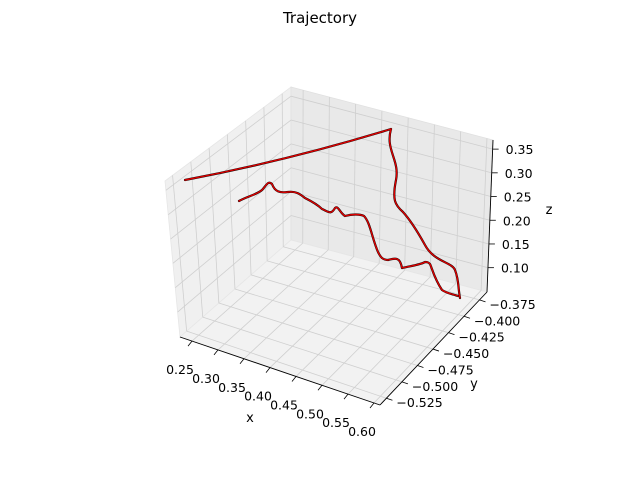 The width and height of the screenshot is (640, 480). Describe the element at coordinates (362, 431) in the screenshot. I see `x-tick-label: 0.60` at that location.